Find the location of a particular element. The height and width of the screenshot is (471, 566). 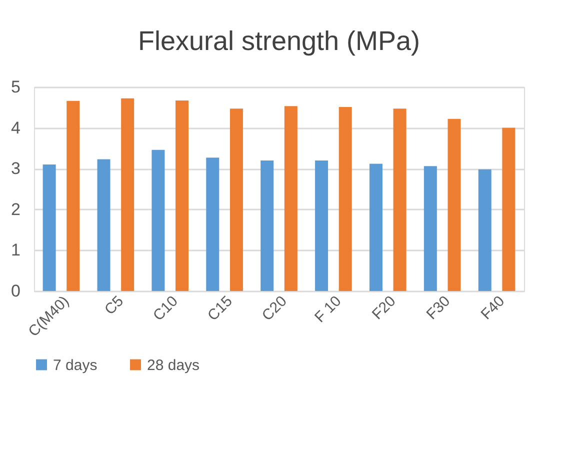

x-tick-label: F 10 is located at coordinates (328, 309).